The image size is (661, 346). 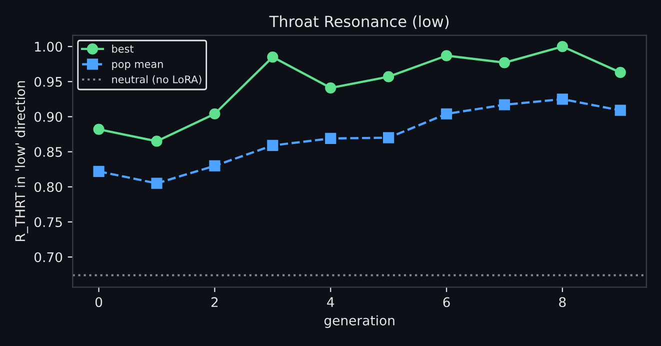 I want to click on x-tick-label: 0, so click(x=98, y=302).